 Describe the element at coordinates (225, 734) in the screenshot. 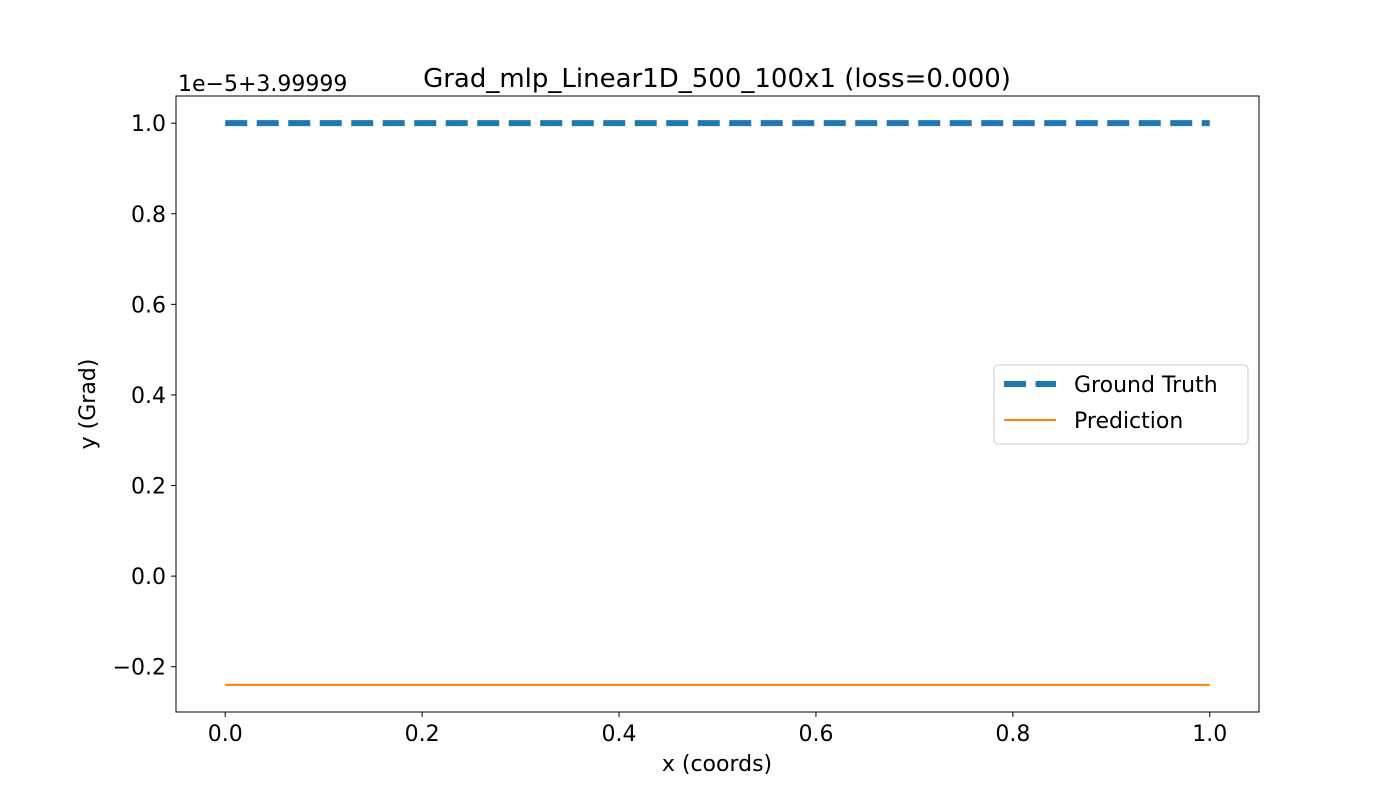

I see `x-tick-label: 0.0` at that location.